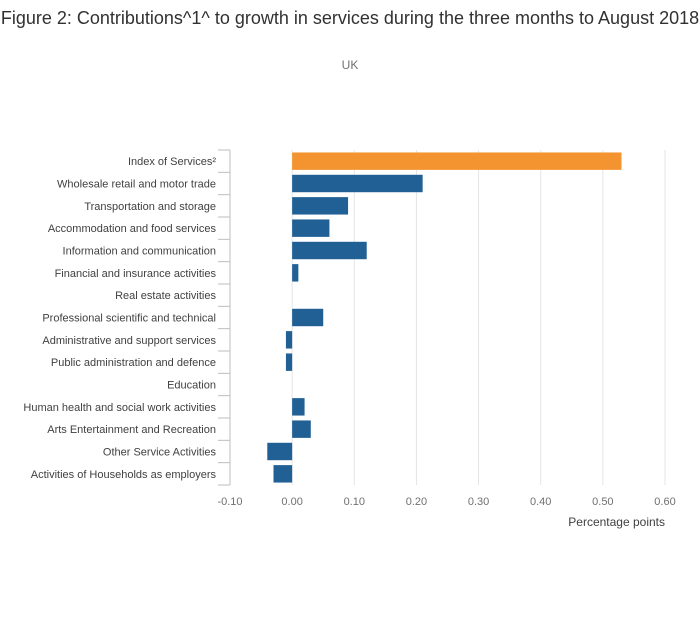  I want to click on category-label: Transportation and storage, so click(150, 207).